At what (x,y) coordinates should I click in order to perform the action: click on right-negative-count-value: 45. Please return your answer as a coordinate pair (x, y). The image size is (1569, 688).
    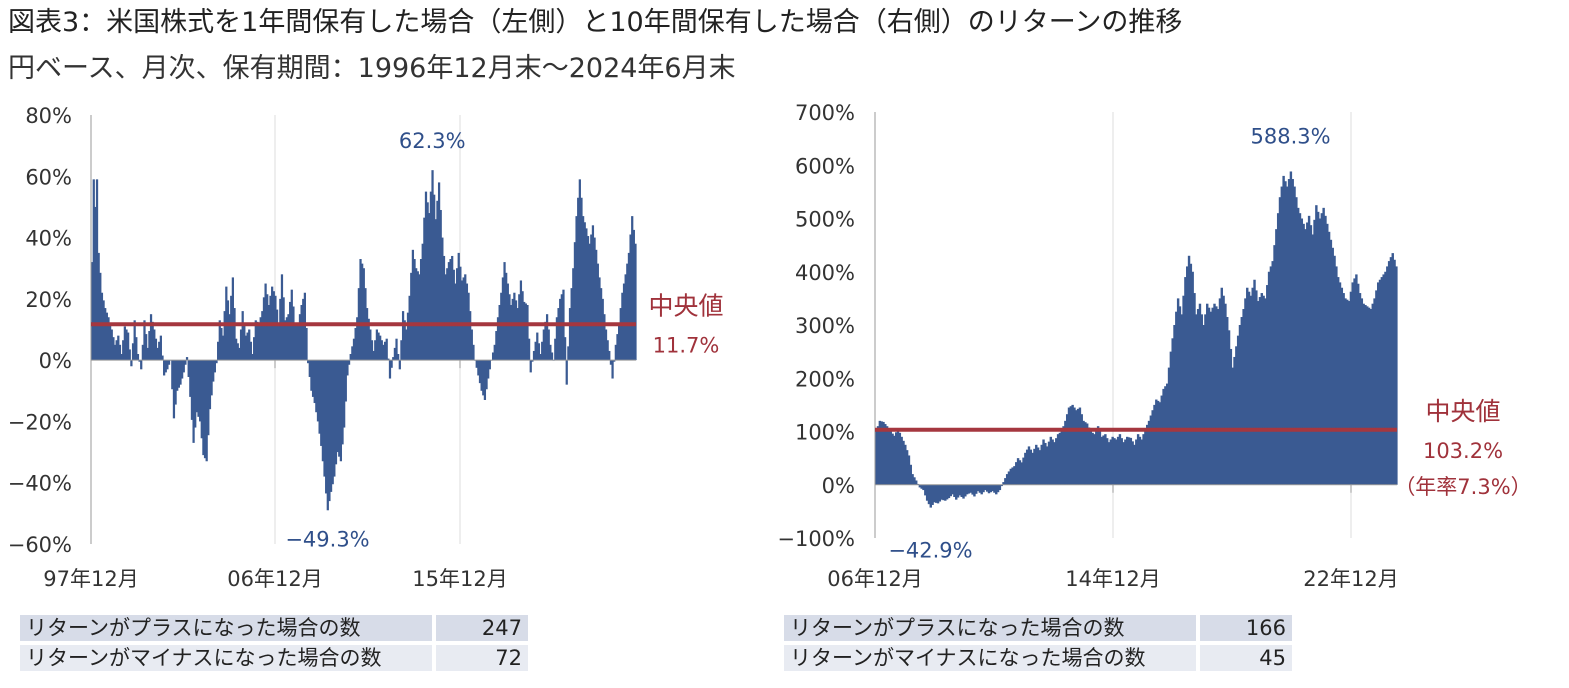
    Looking at the image, I should click on (1244, 658).